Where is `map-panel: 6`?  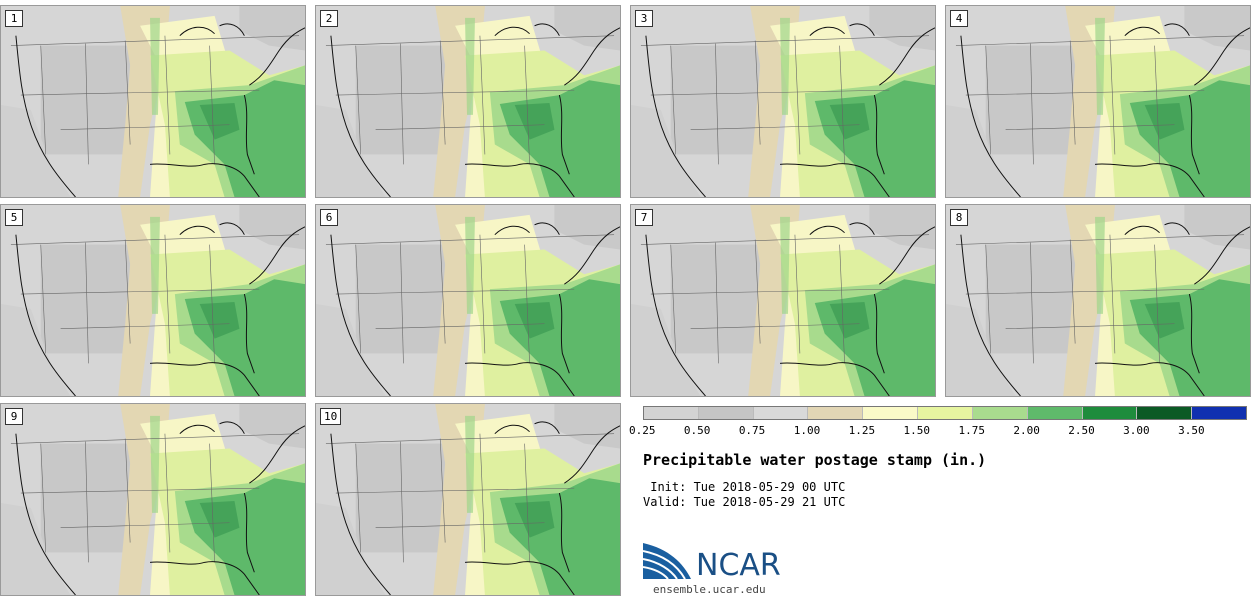 map-panel: 6 is located at coordinates (468, 300).